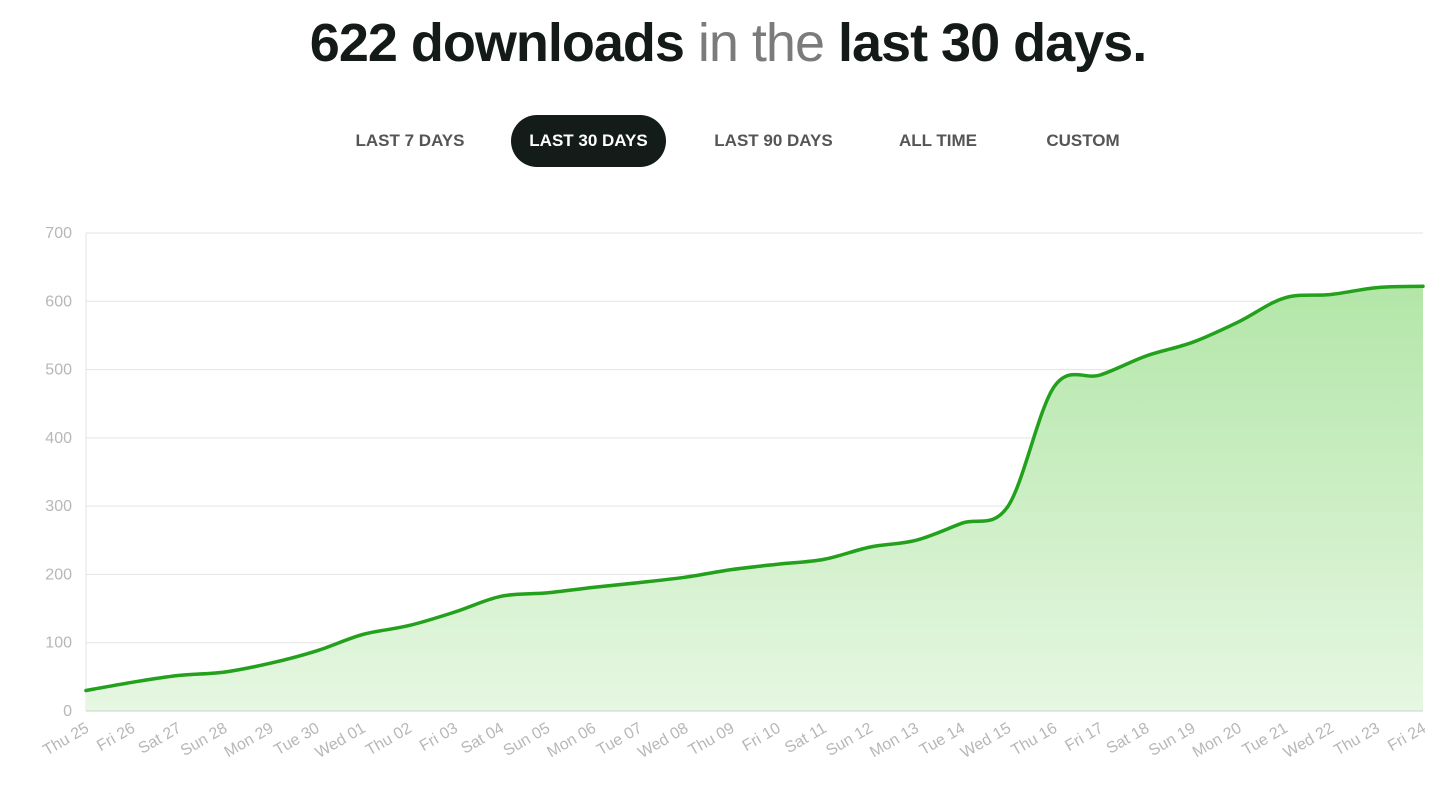  I want to click on x-tick-label: Fri 26, so click(116, 737).